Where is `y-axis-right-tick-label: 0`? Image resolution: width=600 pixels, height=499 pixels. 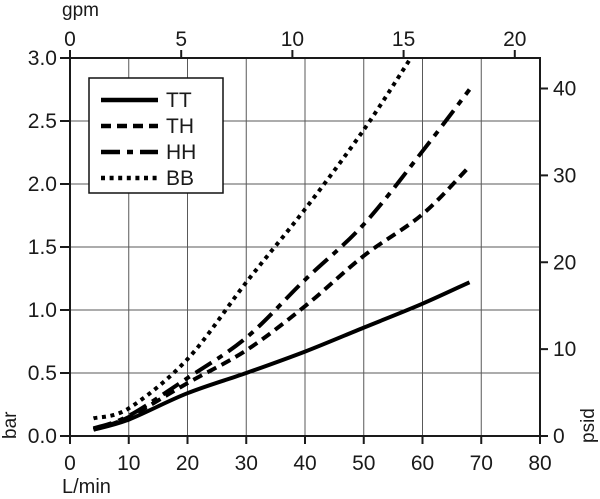 y-axis-right-tick-label: 0 is located at coordinates (559, 436).